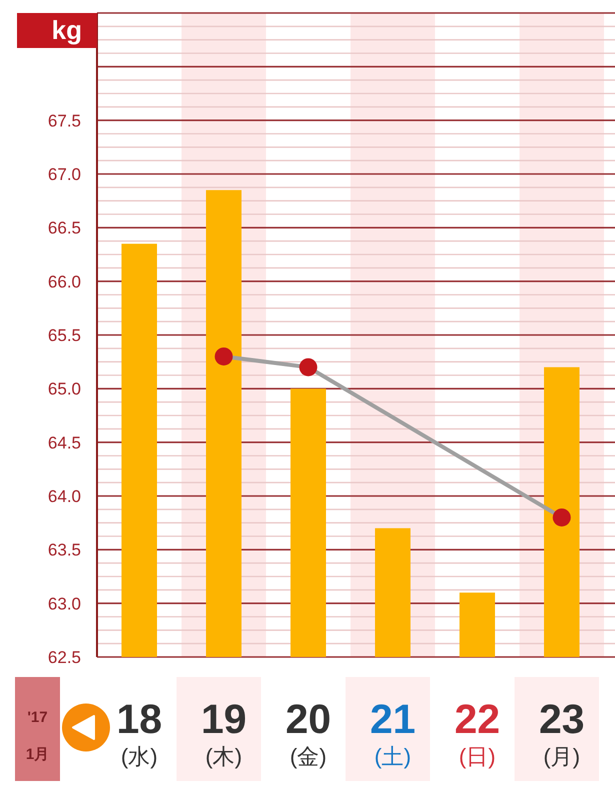  Describe the element at coordinates (393, 732) in the screenshot. I see `x-tick-label: 21 (土)` at that location.